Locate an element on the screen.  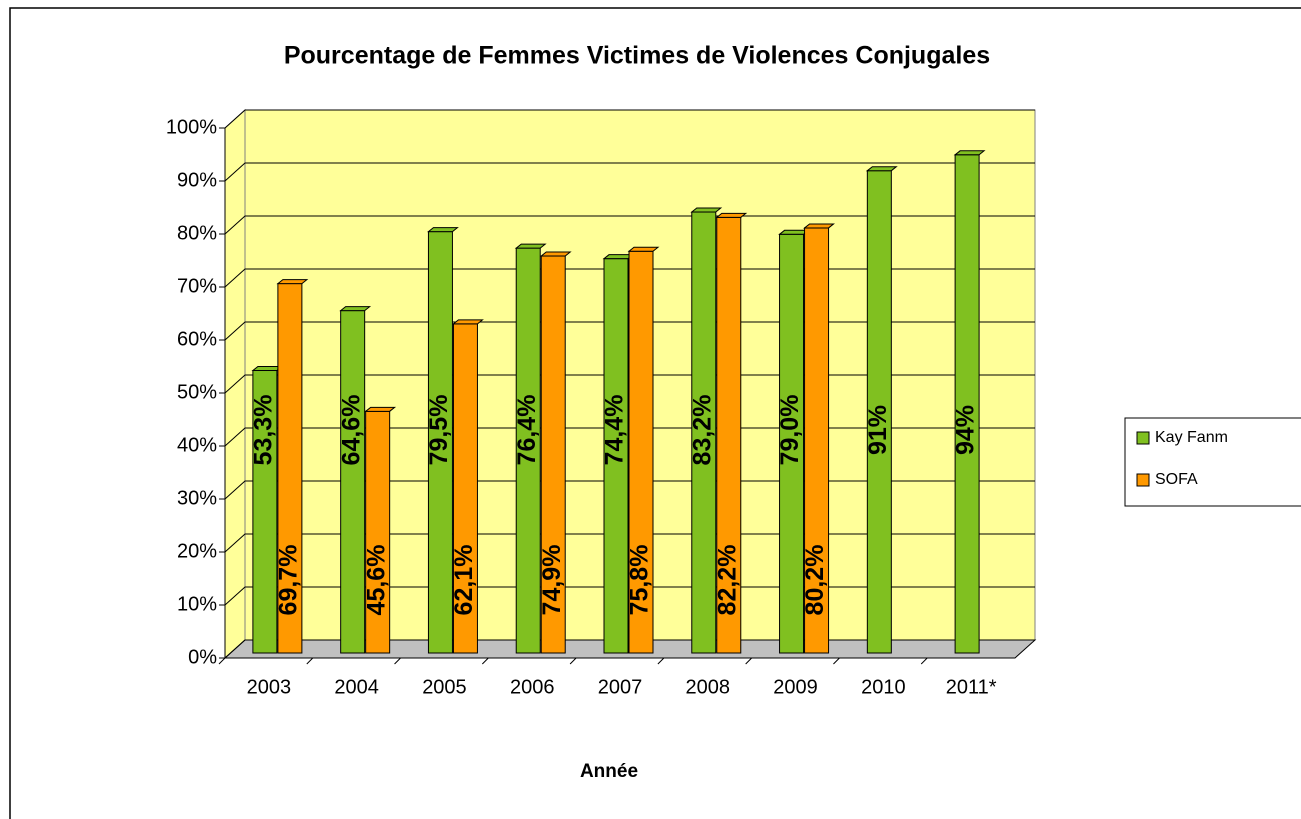
value-label: 69,7% is located at coordinates (288, 580).